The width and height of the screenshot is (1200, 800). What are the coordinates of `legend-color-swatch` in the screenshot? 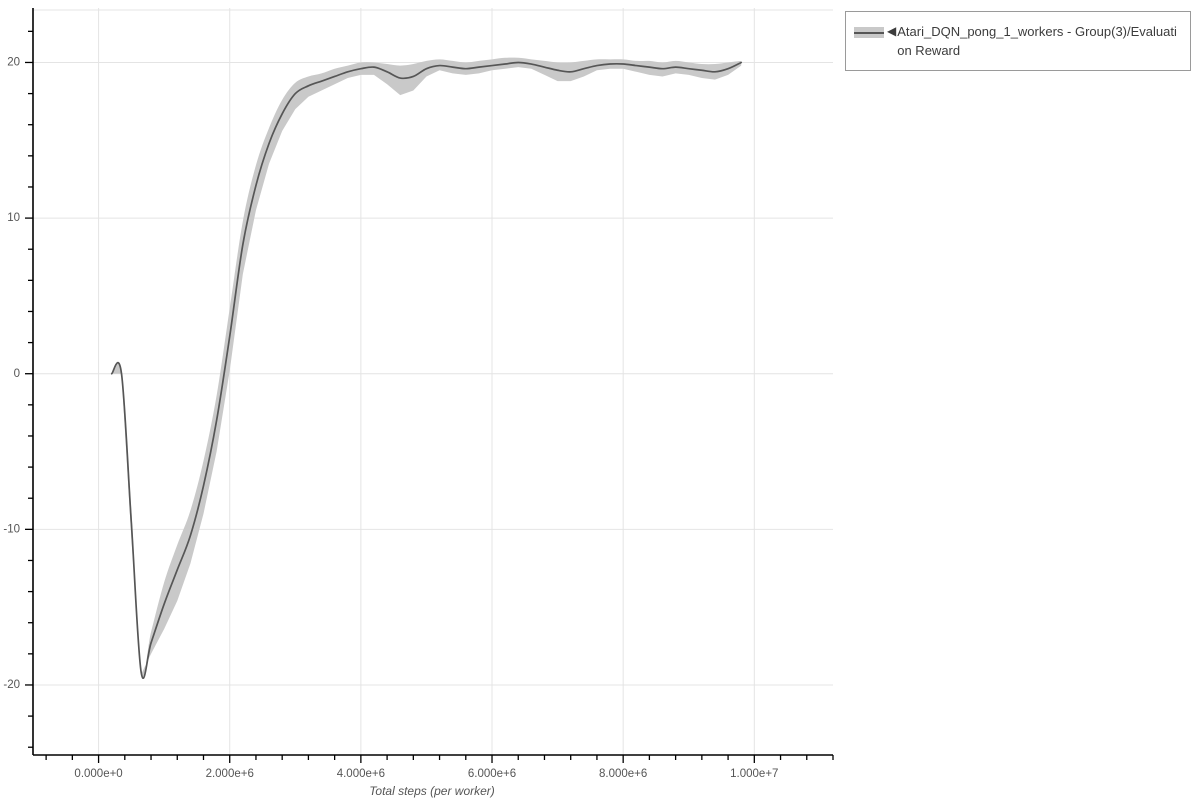 It's located at (869, 32).